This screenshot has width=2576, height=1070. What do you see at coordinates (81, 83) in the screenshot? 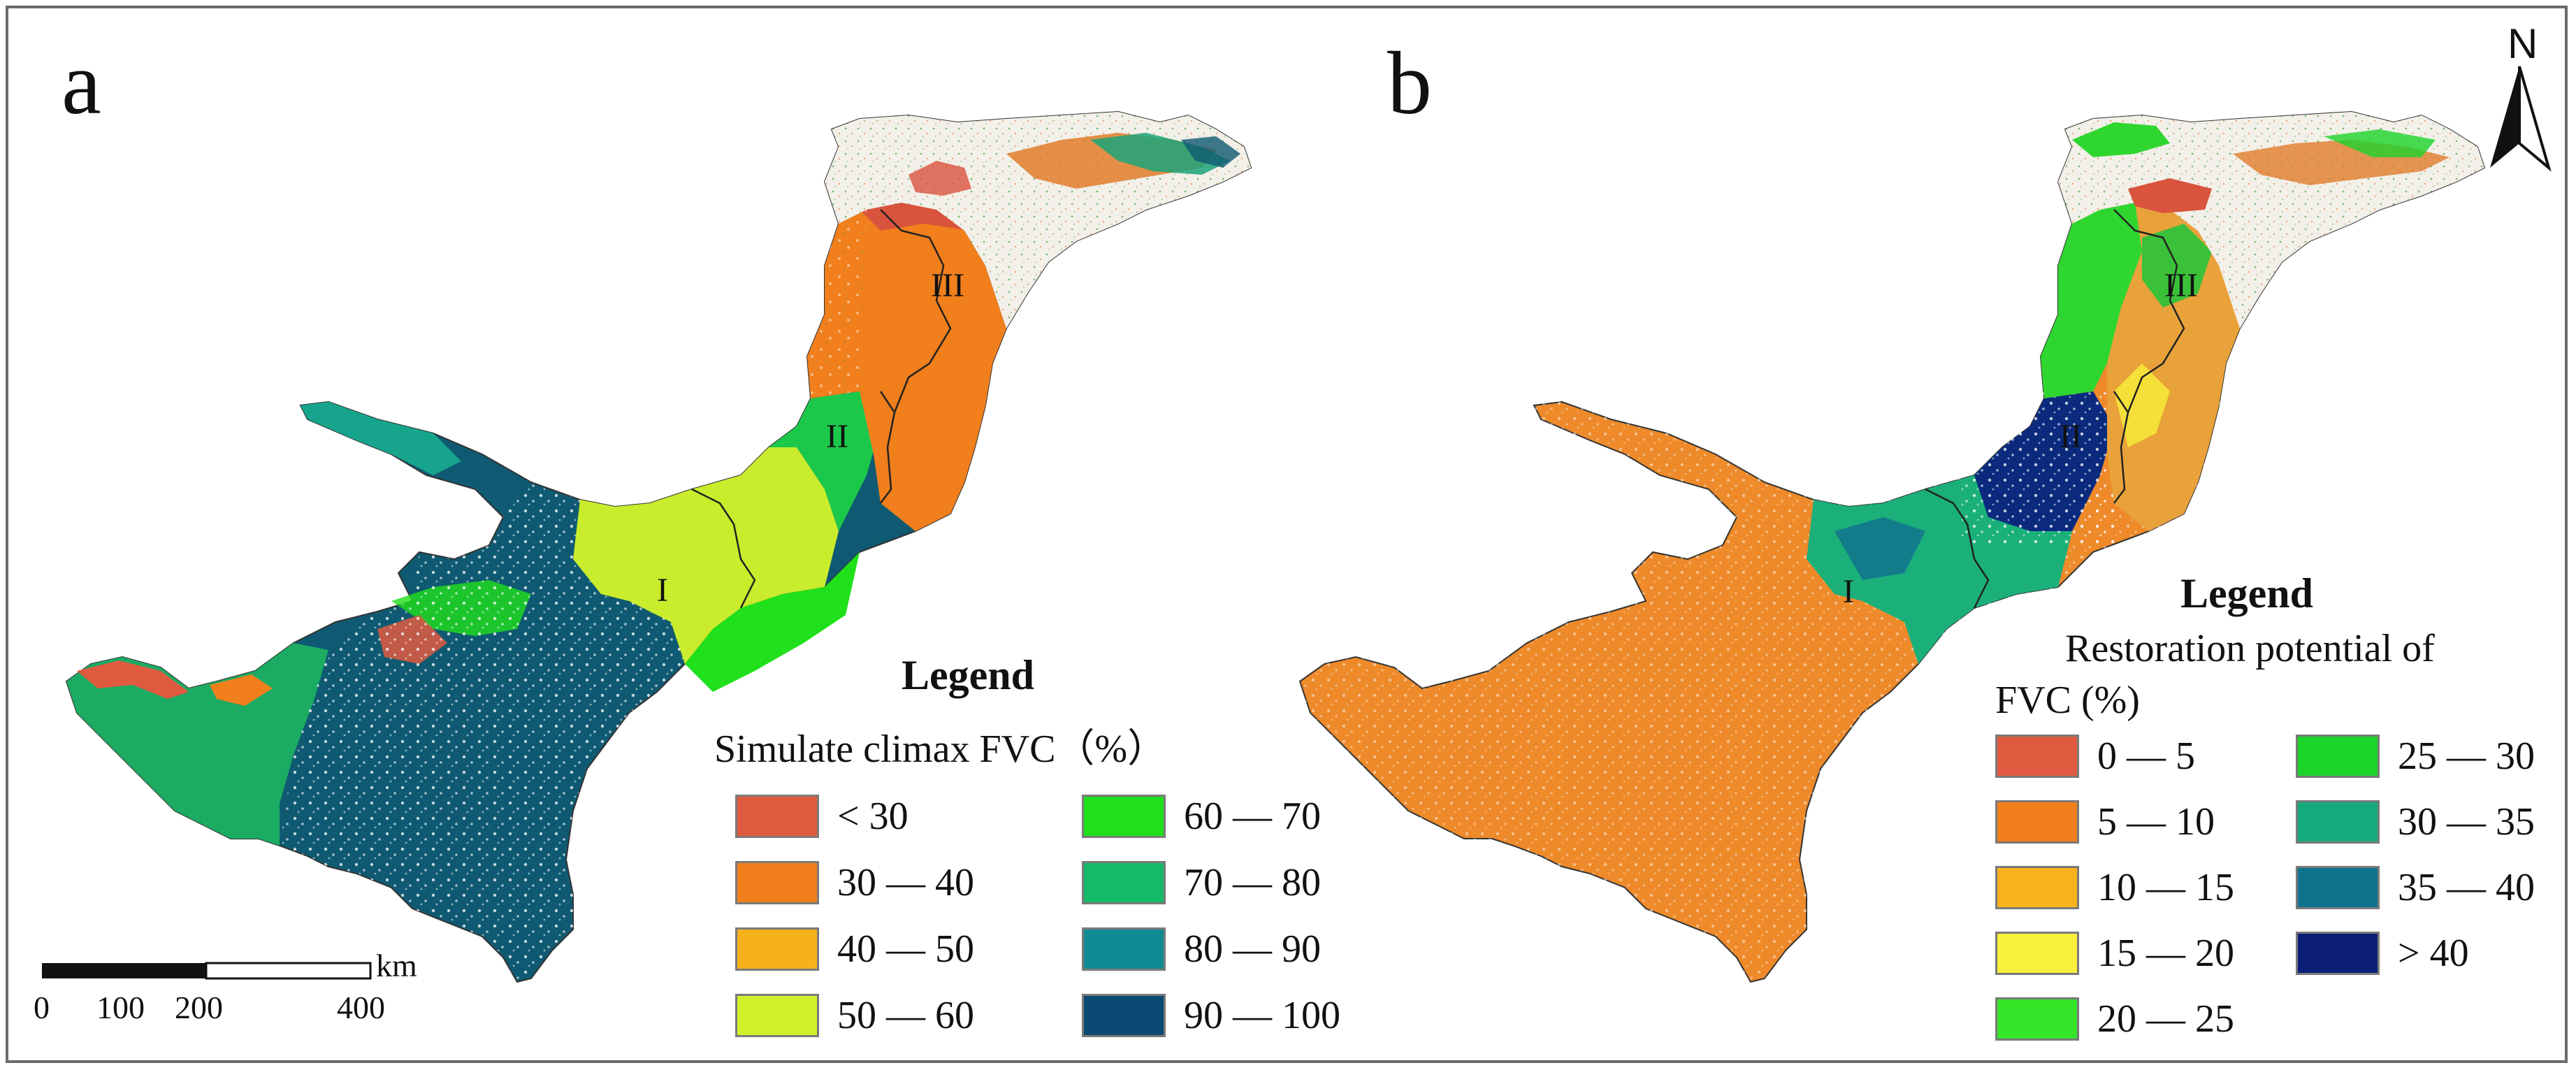
I see `panel-label-a: a` at bounding box center [81, 83].